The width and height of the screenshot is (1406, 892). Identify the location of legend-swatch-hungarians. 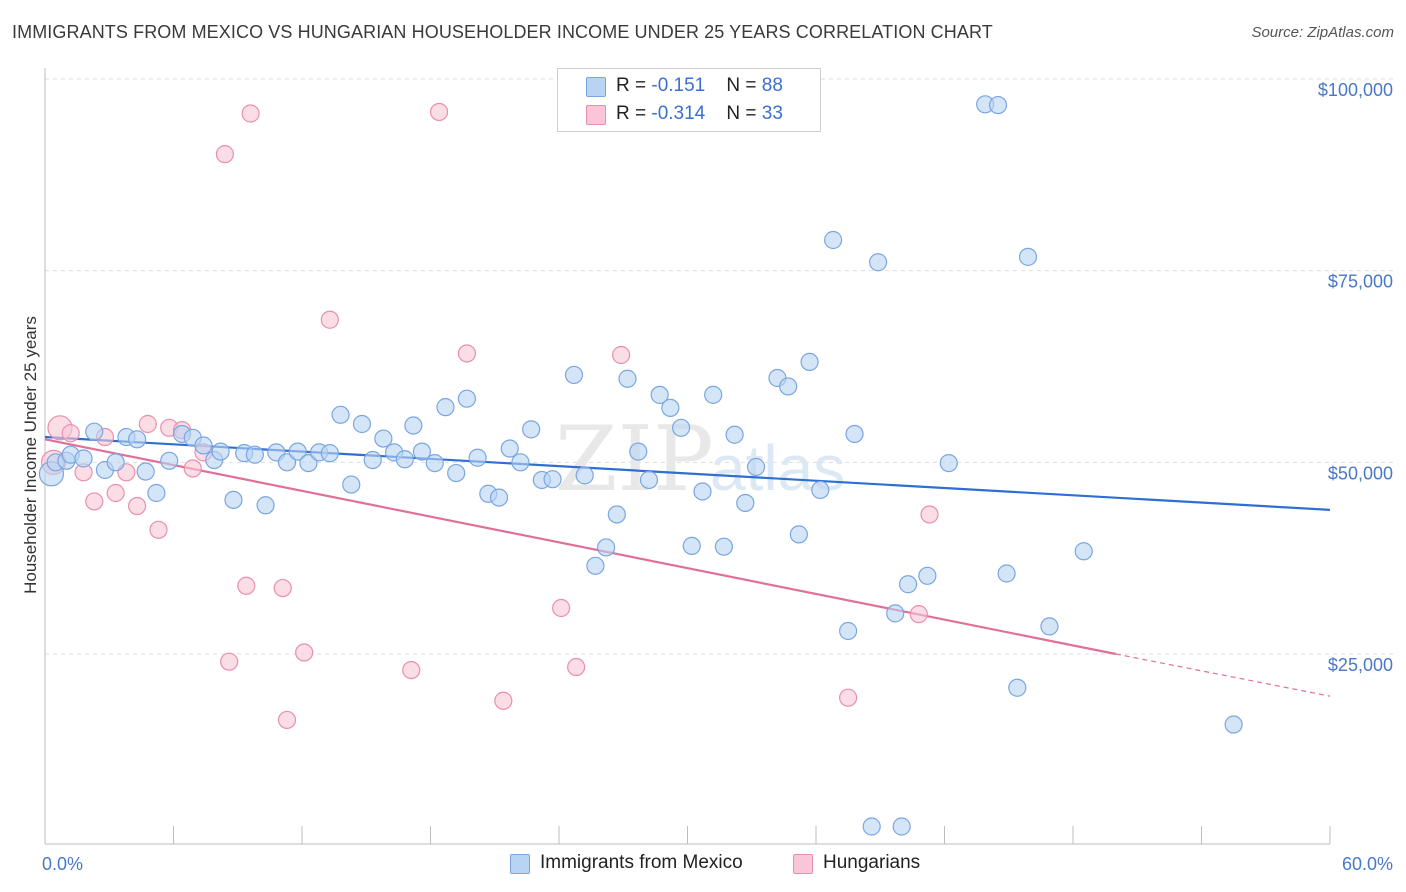
(803, 864).